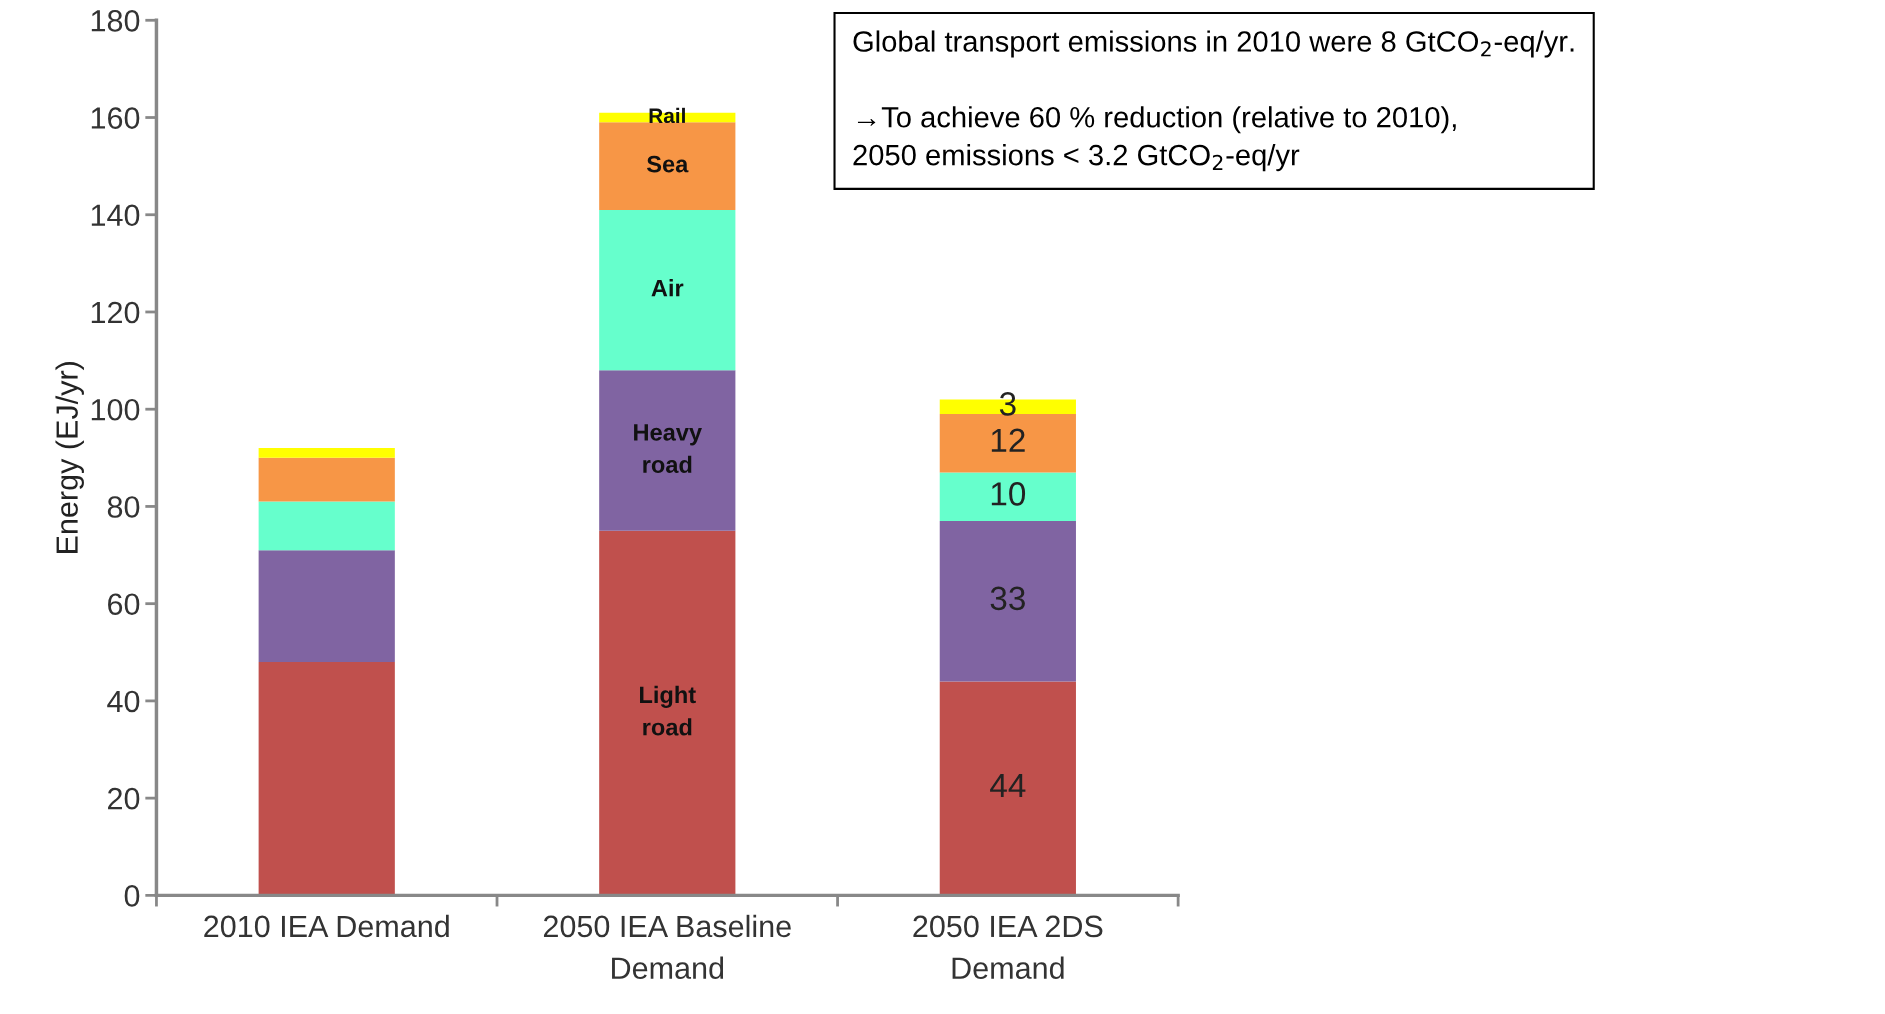 Image resolution: width=1885 pixels, height=1014 pixels. What do you see at coordinates (1008, 440) in the screenshot?
I see `data-label: 12` at bounding box center [1008, 440].